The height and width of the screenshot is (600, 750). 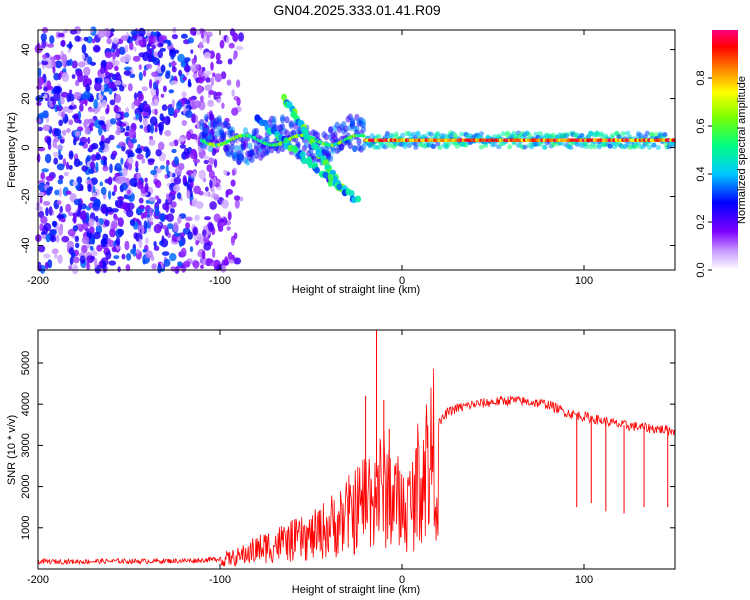 I want to click on y-tick-label: -40, so click(x=26, y=246).